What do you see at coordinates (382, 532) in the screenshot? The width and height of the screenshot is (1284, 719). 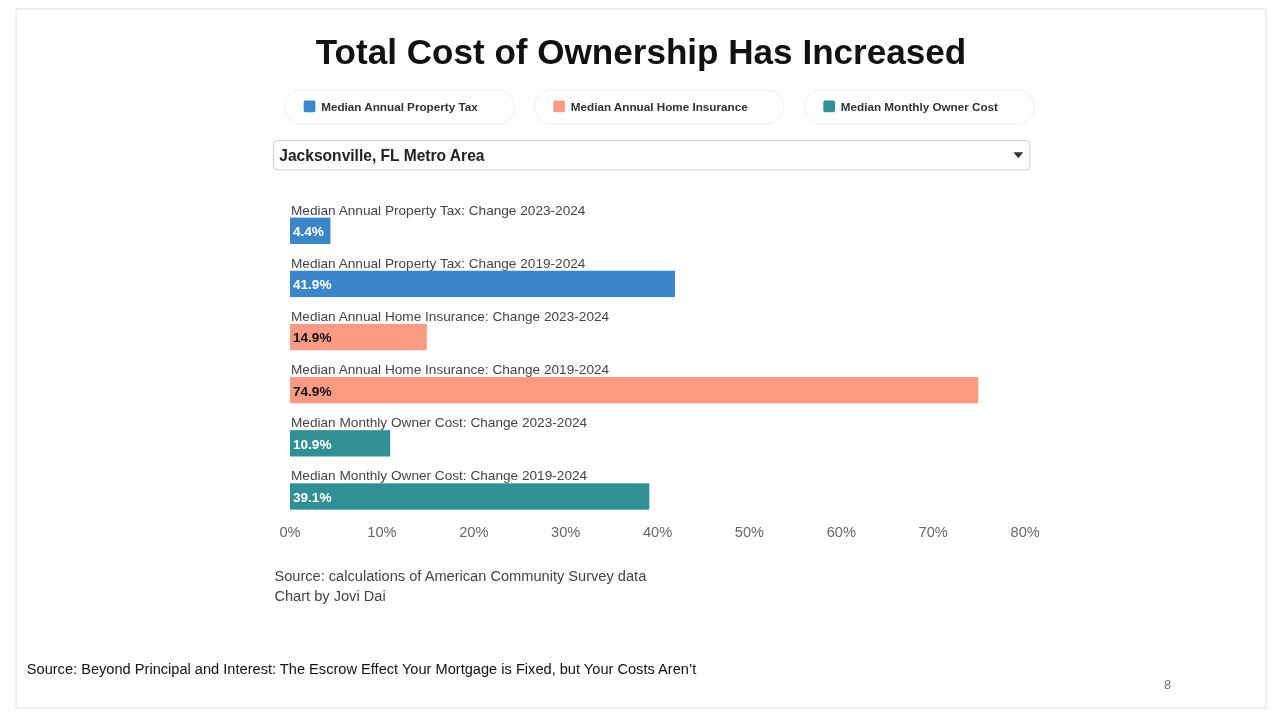 I see `x-tick-label: 10%` at bounding box center [382, 532].